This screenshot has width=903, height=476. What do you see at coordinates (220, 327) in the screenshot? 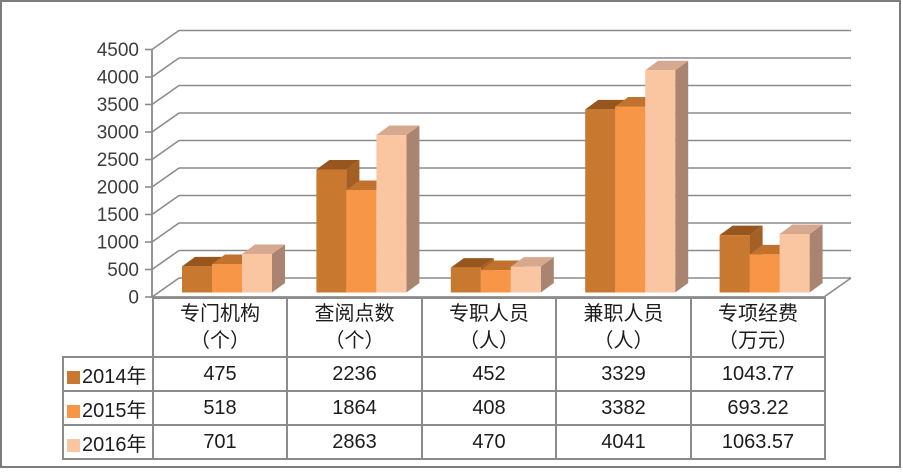
I see `category-header-cell: 专门机构 （个）` at bounding box center [220, 327].